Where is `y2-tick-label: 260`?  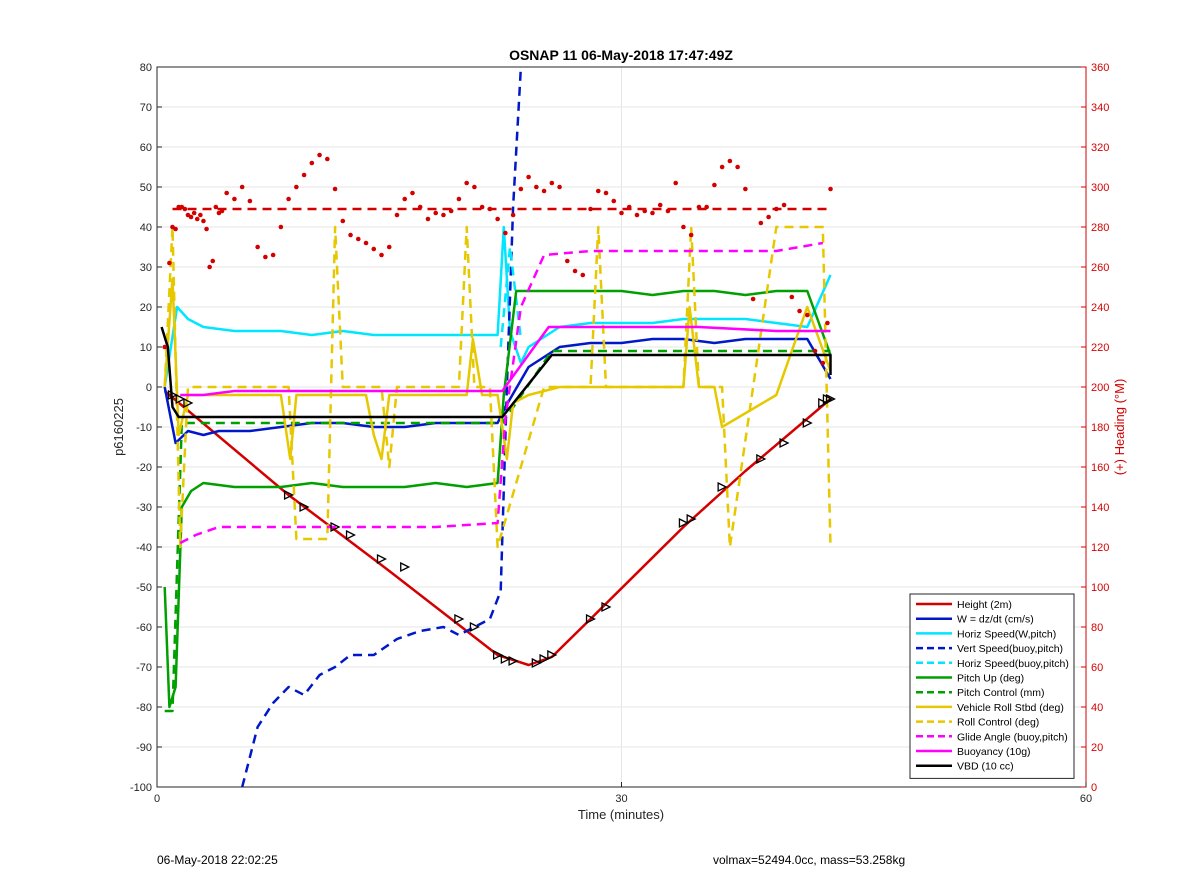 y2-tick-label: 260 is located at coordinates (1100, 268).